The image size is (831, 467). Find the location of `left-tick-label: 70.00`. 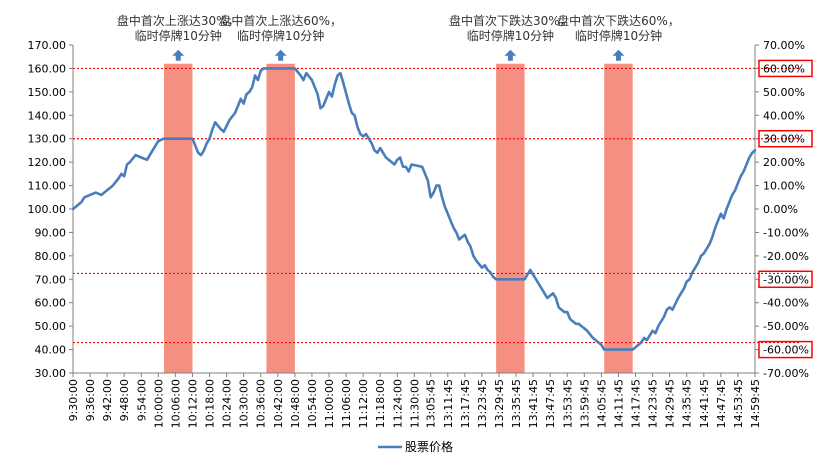

left-tick-label: 70.00 is located at coordinates (51, 279).